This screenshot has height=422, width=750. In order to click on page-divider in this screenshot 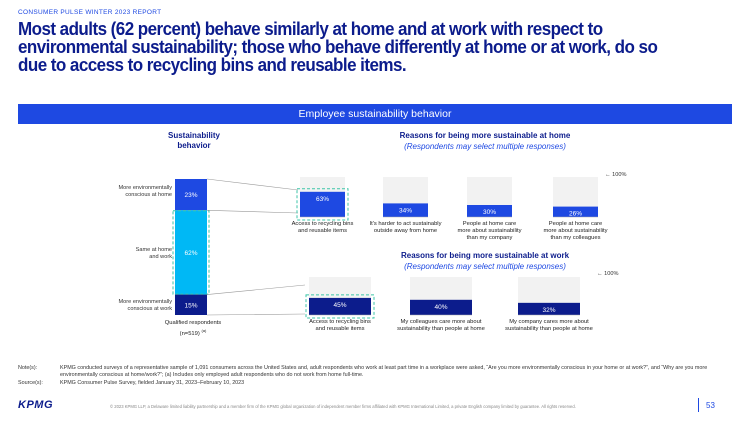, I will do `click(698, 405)`.